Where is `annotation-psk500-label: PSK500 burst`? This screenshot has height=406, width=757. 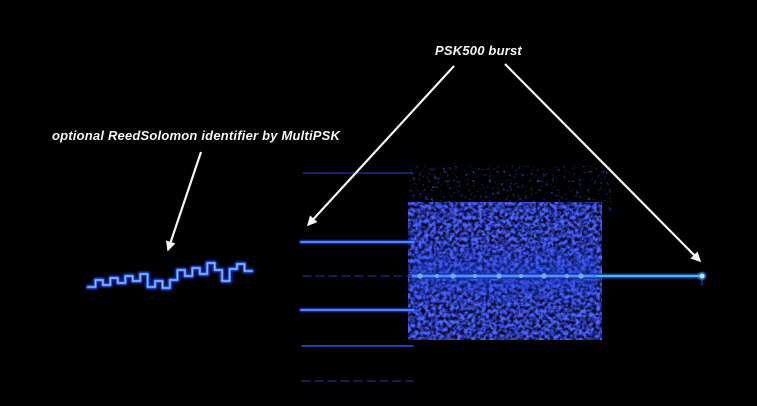
annotation-psk500-label: PSK500 burst is located at coordinates (478, 50).